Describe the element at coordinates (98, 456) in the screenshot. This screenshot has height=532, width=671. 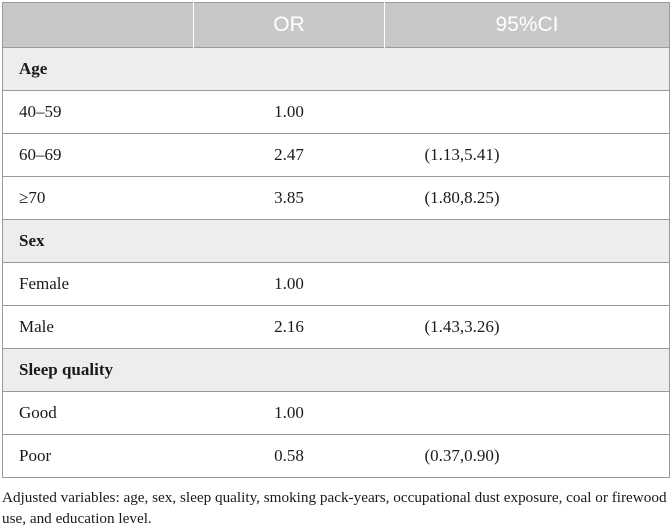
I see `row-label: Poor` at that location.